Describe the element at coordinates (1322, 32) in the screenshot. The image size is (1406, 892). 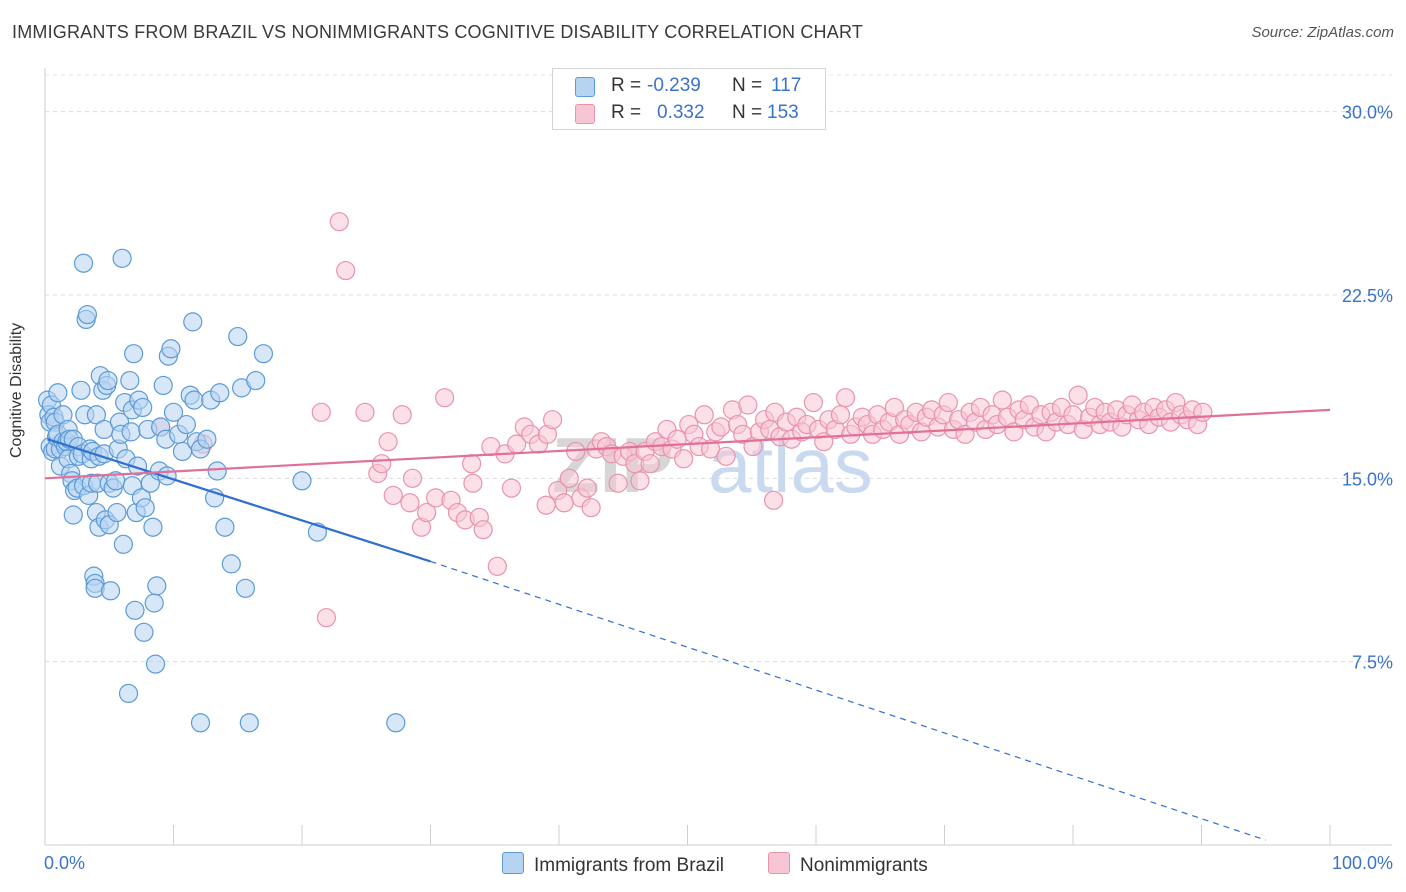
I see `source-credit: Source: ZipAtlas.com` at that location.